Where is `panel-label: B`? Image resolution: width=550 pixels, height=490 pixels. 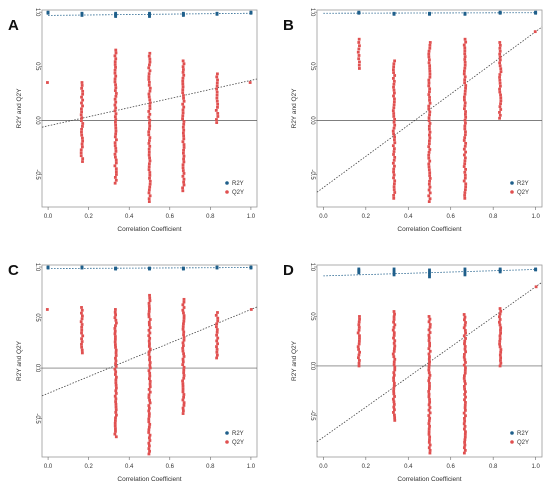 panel-label: B is located at coordinates (288, 25).